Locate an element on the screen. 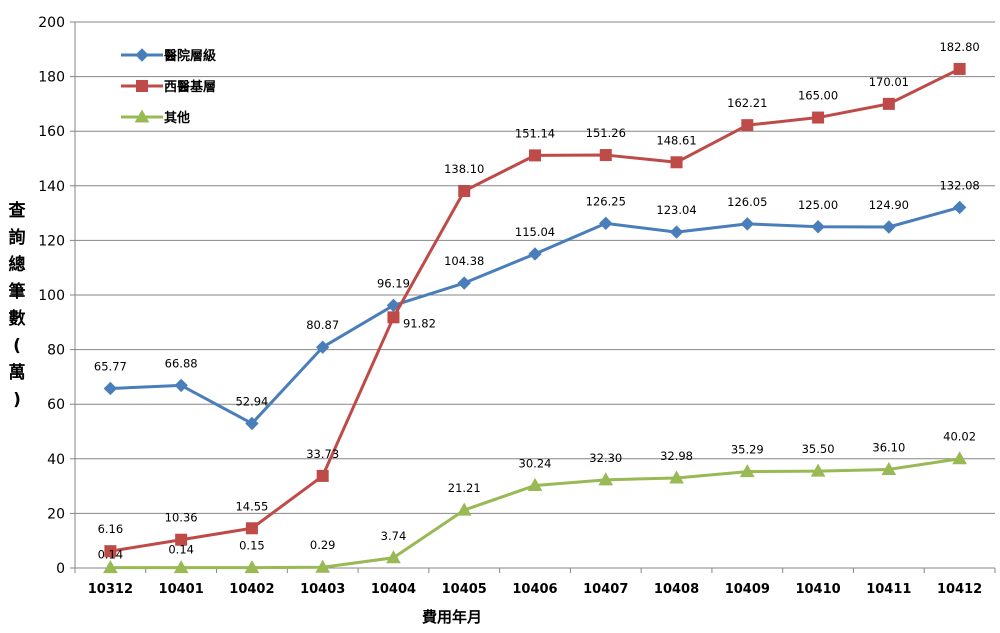 The height and width of the screenshot is (633, 1000). data-label-2: 0.29 is located at coordinates (323, 545).